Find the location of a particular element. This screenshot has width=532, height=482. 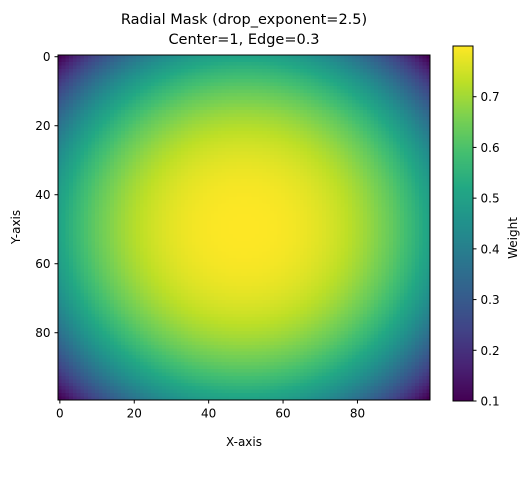

y-tick-label: 40 is located at coordinates (42, 195).